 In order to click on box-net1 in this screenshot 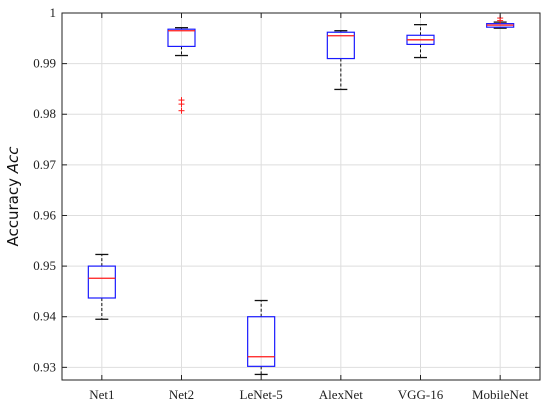, I will do `click(101, 286)`.